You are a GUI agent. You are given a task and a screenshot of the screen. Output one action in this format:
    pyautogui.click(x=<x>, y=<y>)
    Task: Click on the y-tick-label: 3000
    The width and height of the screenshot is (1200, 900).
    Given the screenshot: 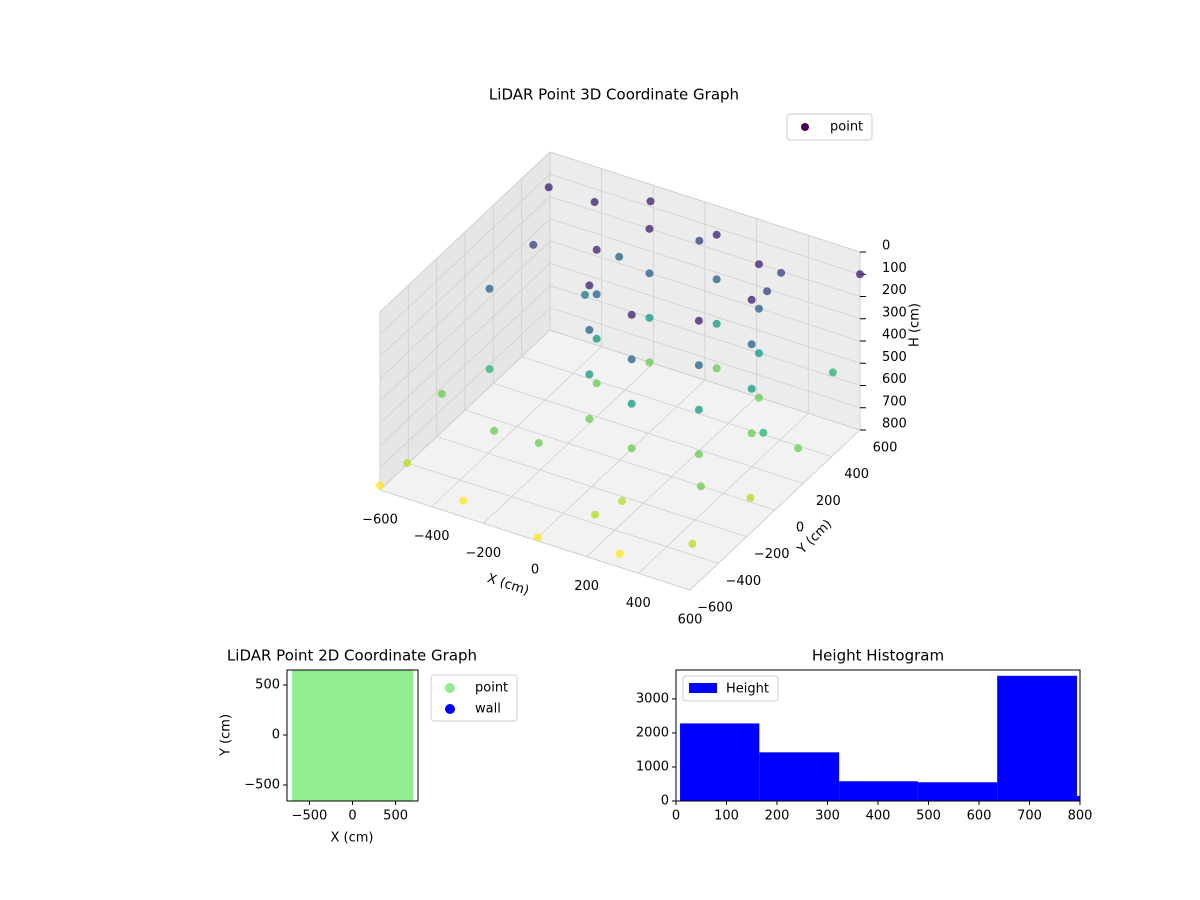 What is the action you would take?
    pyautogui.click(x=652, y=698)
    